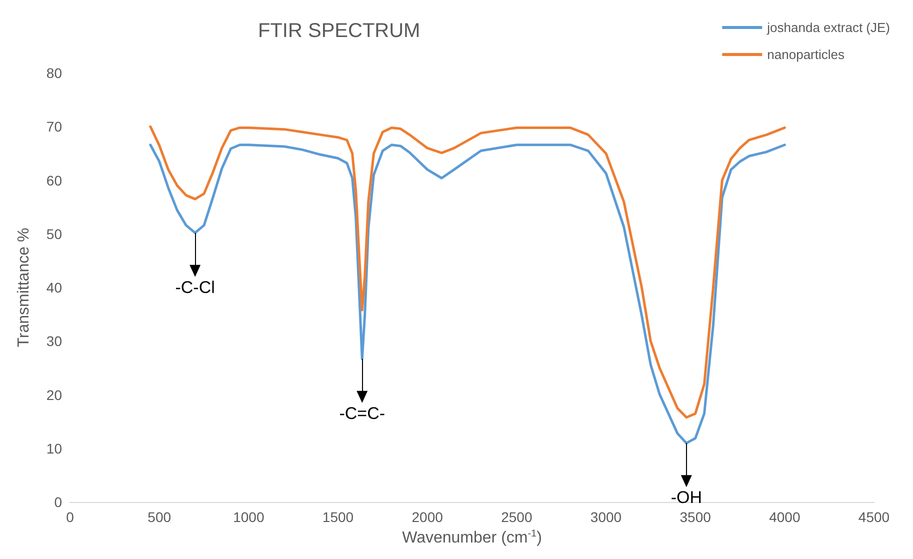 Image resolution: width=913 pixels, height=559 pixels. I want to click on y-tick-label: 20, so click(54, 394).